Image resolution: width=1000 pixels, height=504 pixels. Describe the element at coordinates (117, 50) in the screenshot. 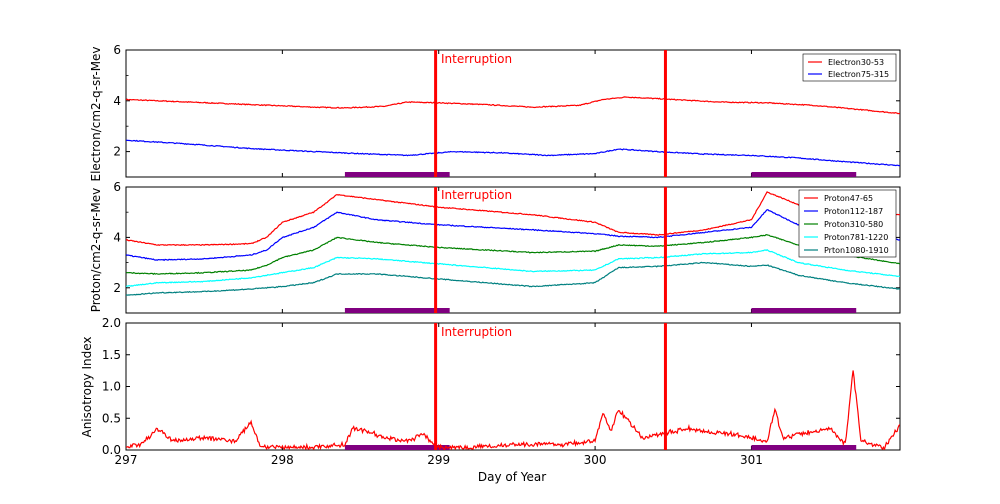

I see `electron-ytick-label-2: 6` at that location.